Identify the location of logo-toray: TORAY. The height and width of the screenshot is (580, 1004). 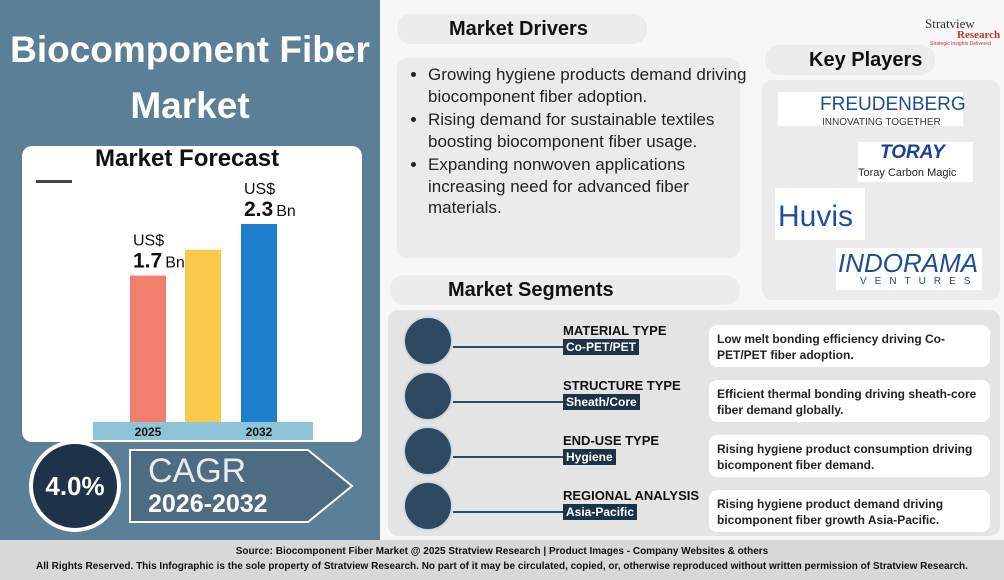
(912, 152).